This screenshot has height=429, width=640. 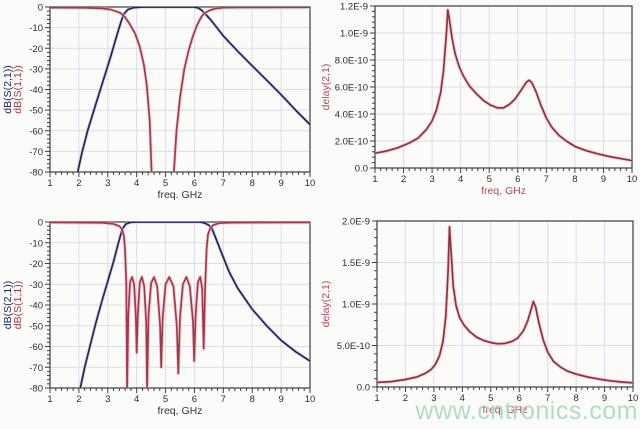 I want to click on svg-text: 1.2E-9, so click(x=354, y=7).